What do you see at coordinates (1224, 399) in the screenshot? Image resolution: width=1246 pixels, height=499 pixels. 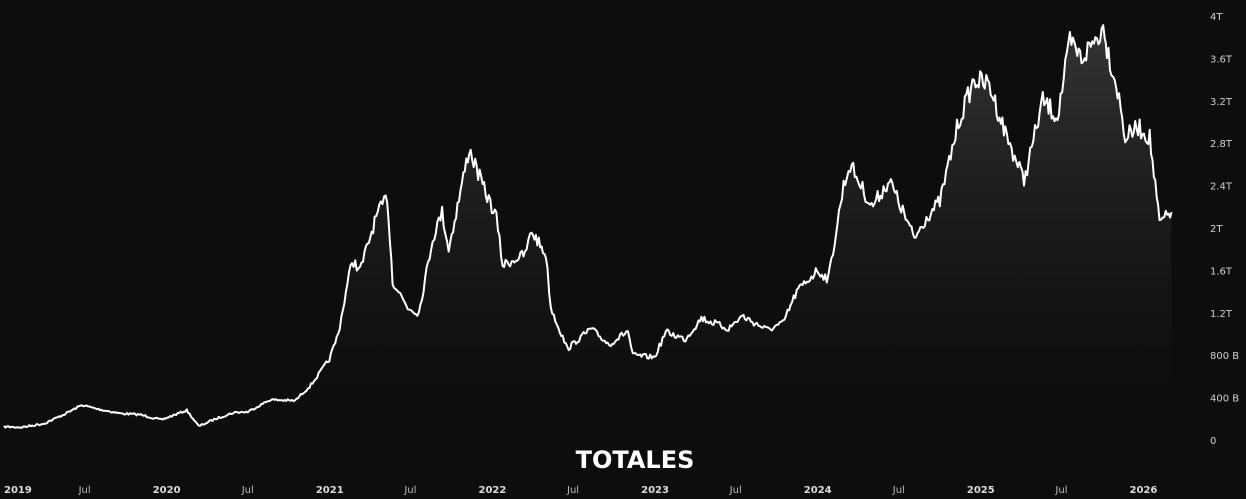 I see `y-tick-label: 400 B` at bounding box center [1224, 399].